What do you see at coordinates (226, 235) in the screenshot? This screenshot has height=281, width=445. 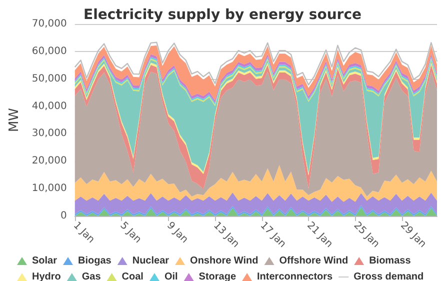 I see `x-tick-label: 13 Jan` at bounding box center [226, 235].